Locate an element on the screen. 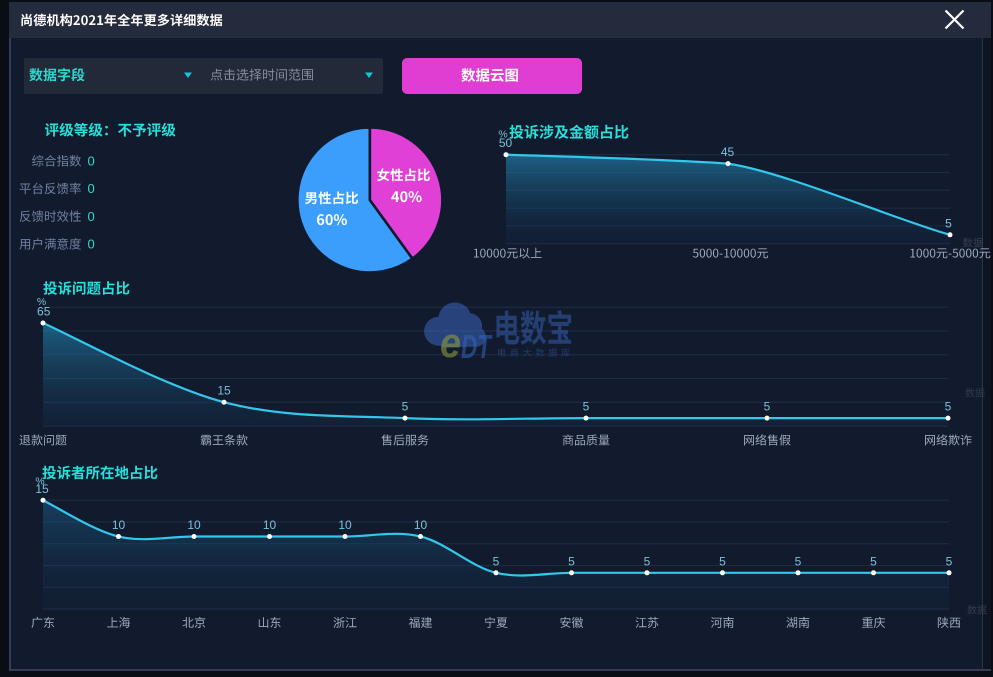 The width and height of the screenshot is (993, 677). svg-text: e is located at coordinates (450, 343).